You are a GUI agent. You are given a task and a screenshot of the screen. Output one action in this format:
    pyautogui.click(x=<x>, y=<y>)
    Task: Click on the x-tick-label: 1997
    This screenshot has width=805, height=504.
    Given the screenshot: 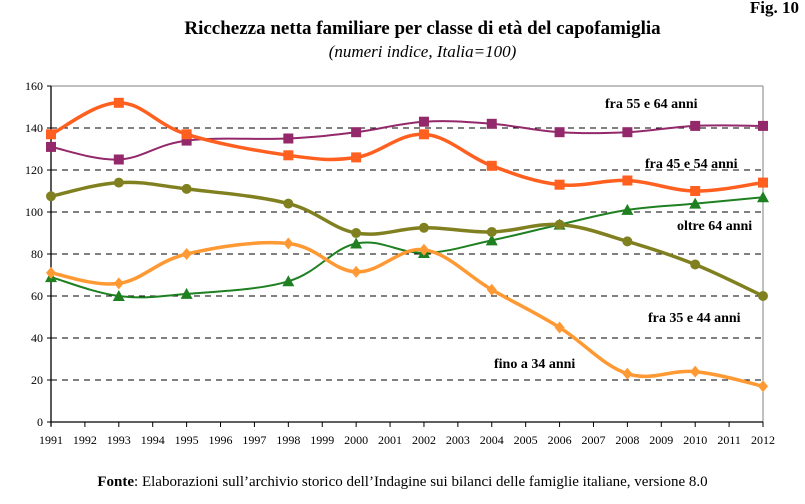 What is the action you would take?
    pyautogui.click(x=254, y=440)
    